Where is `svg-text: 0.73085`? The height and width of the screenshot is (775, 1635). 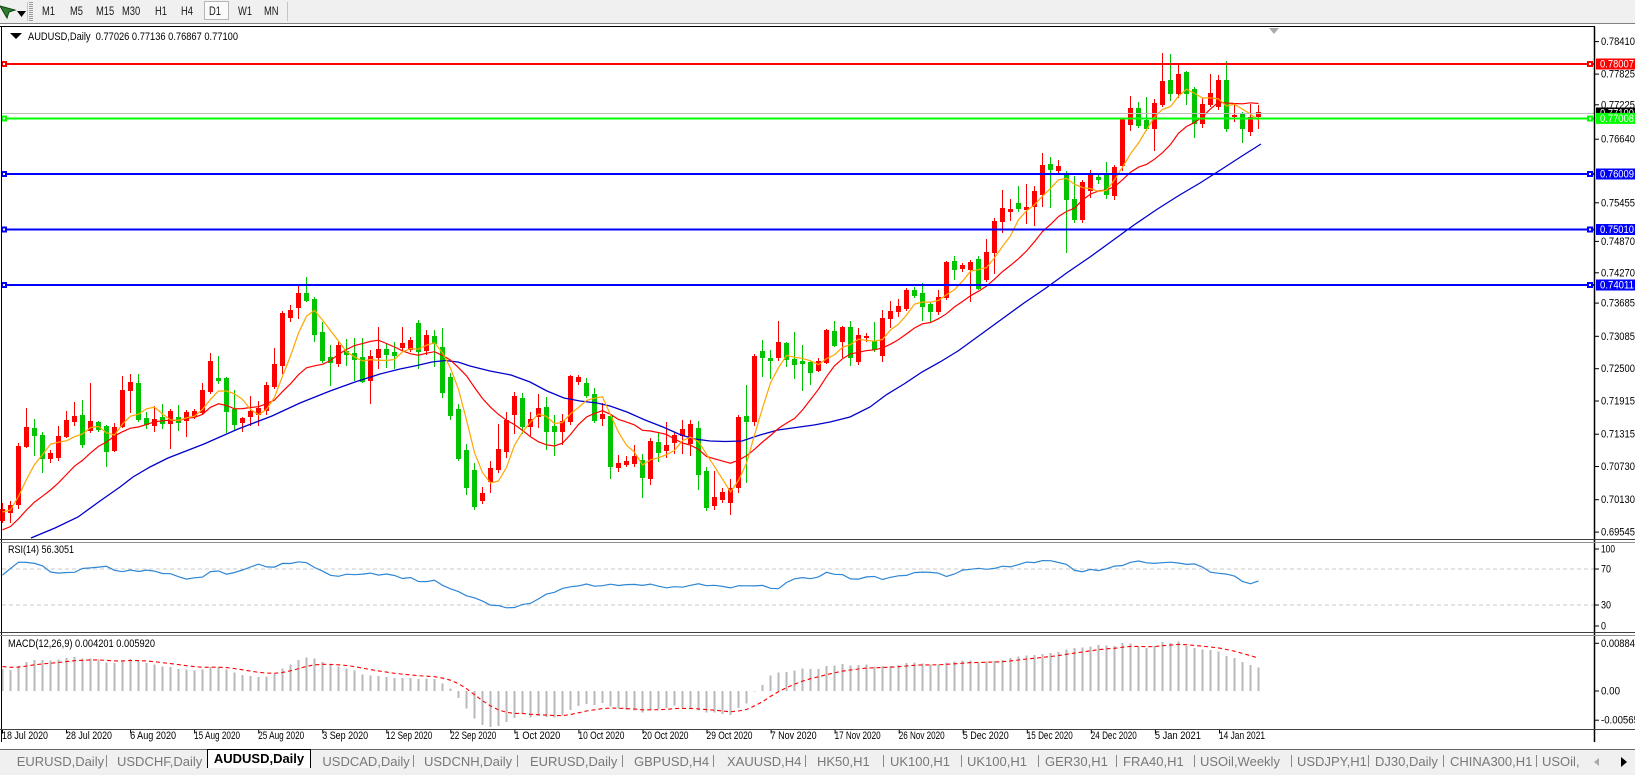 svg-text: 0.73085 is located at coordinates (1618, 337).